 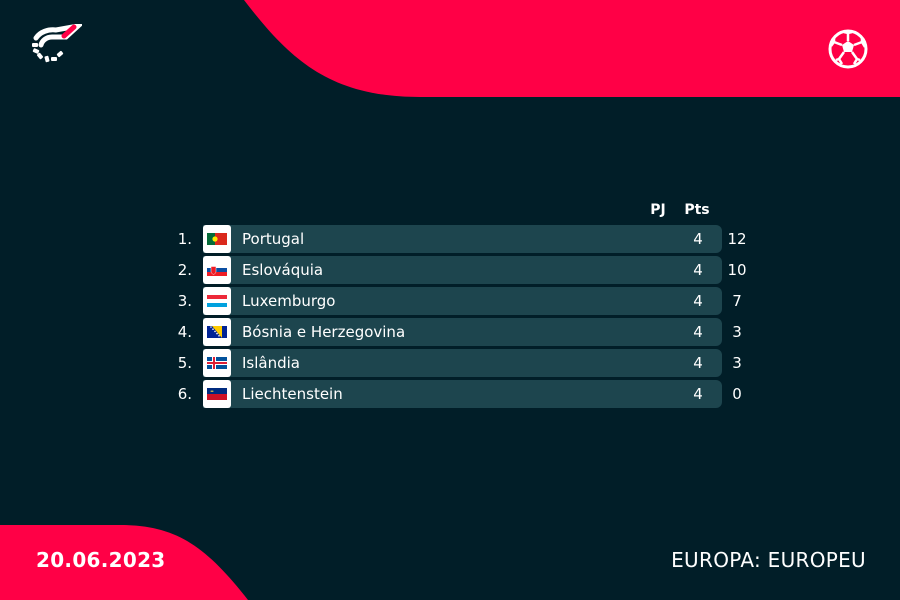 I want to click on rank: 1., so click(x=184, y=239).